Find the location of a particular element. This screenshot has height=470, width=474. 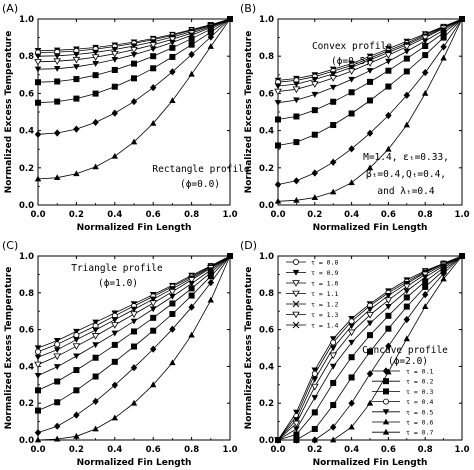

legend-entry: τ = 1.1 is located at coordinates (324, 294).